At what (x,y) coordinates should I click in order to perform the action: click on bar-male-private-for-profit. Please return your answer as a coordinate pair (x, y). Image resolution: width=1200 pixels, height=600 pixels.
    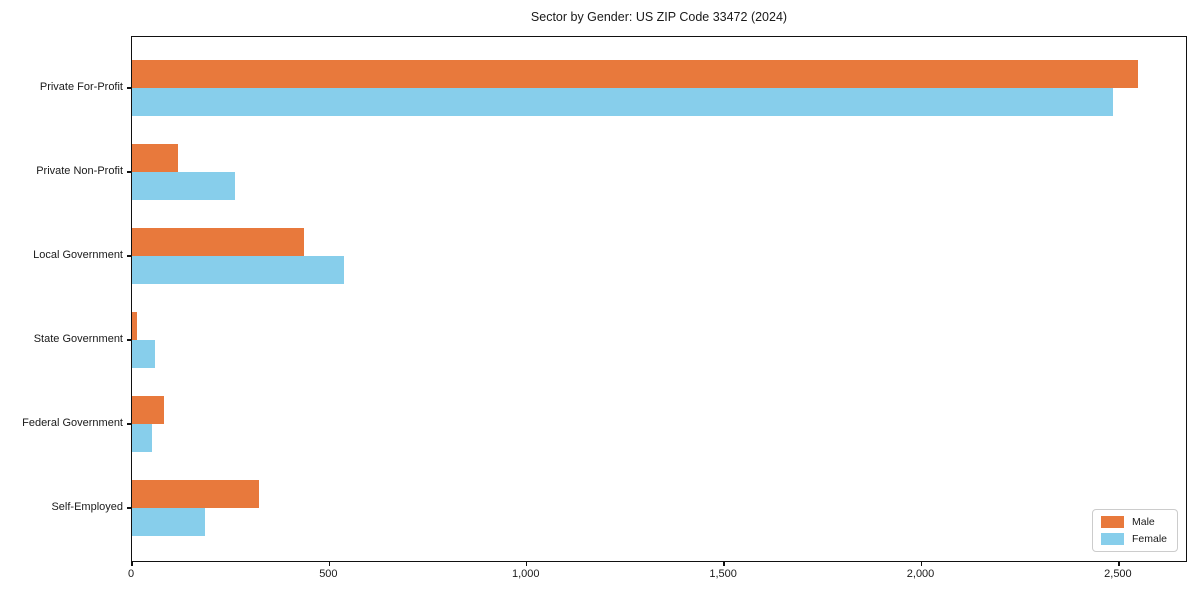
    Looking at the image, I should click on (635, 74).